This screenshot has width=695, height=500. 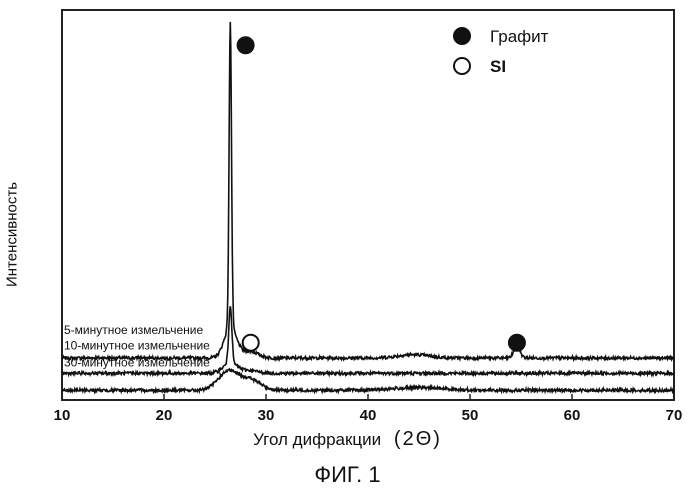 I want to click on series-label-3: 30-минутное измельчение, so click(x=137, y=362).